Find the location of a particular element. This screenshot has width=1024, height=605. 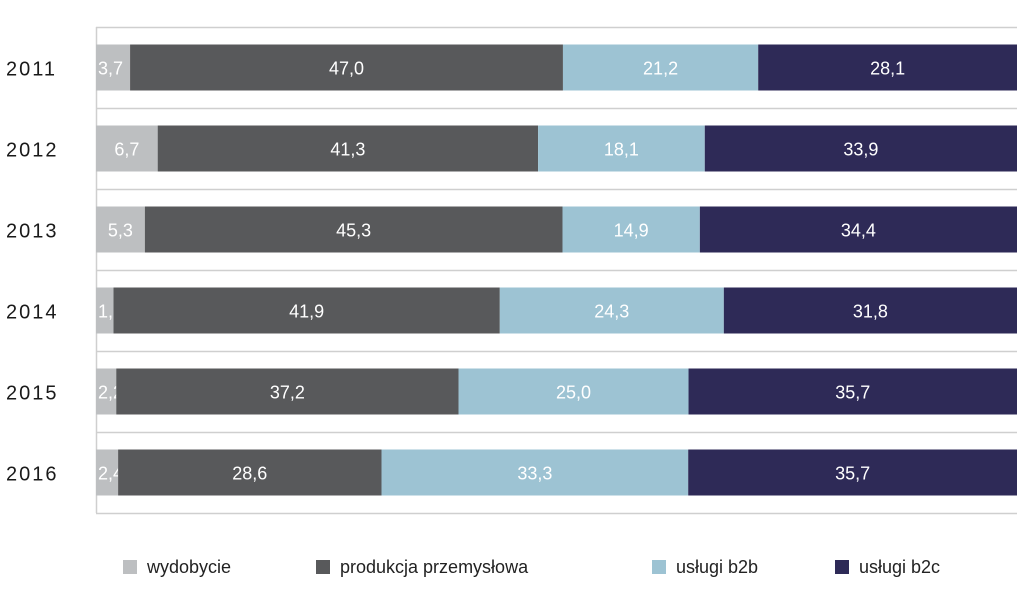

bar-usługi-b2c-2012 is located at coordinates (860, 148).